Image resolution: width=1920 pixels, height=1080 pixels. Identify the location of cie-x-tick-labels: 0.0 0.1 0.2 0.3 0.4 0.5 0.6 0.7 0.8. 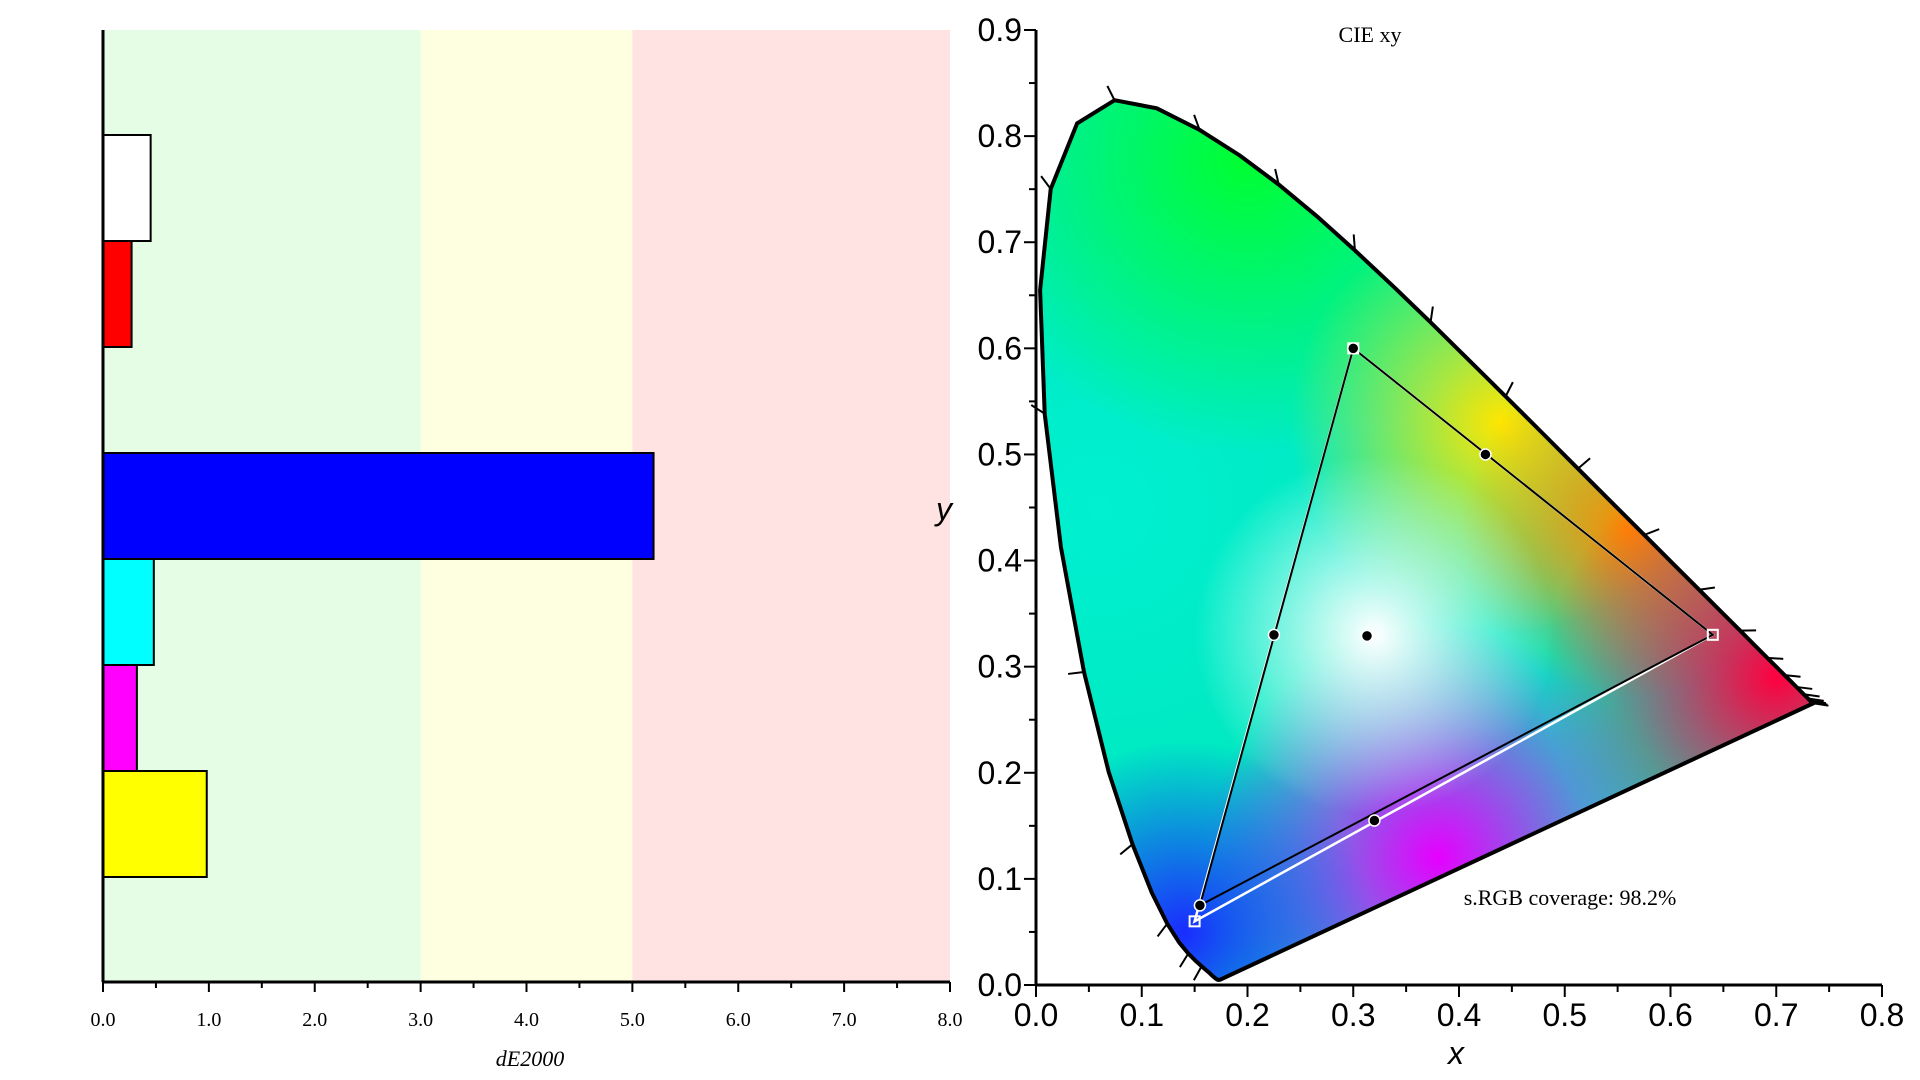
(1459, 1015).